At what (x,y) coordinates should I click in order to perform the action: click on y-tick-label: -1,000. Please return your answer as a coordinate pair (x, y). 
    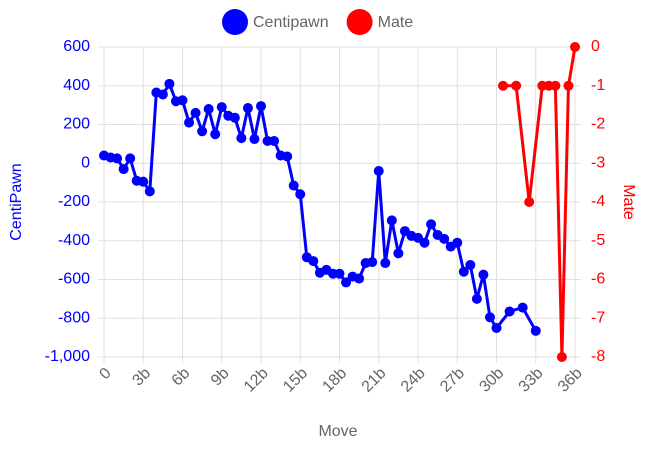
    Looking at the image, I should click on (67, 356).